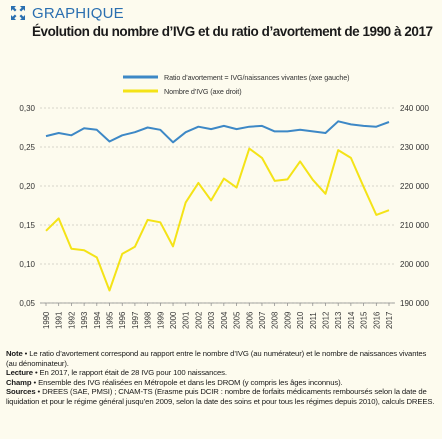  What do you see at coordinates (18, 13) in the screenshot?
I see `expand-arrows-icon` at bounding box center [18, 13].